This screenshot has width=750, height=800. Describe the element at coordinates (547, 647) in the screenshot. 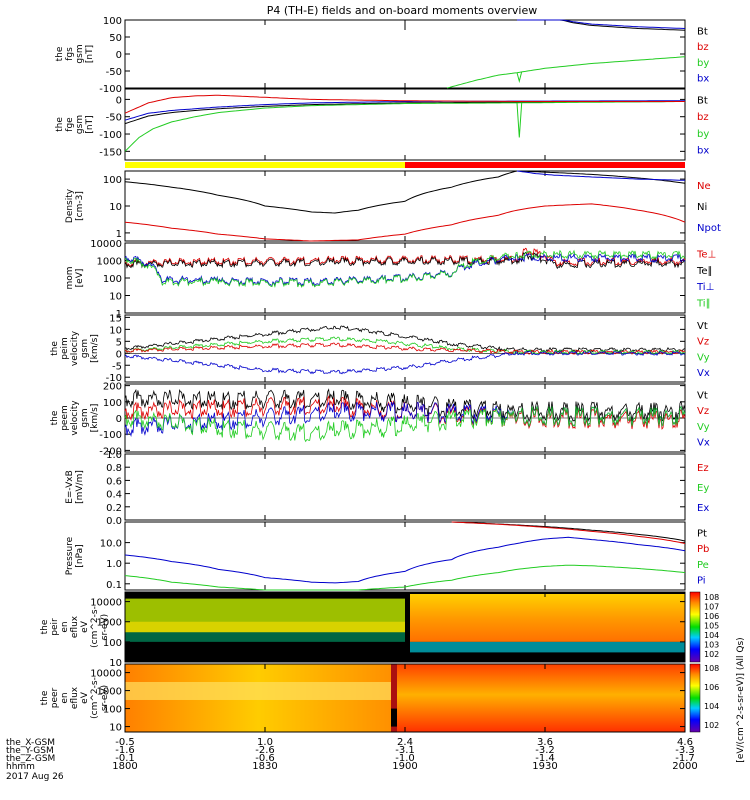

I see `spectrogram-lower-band` at that location.